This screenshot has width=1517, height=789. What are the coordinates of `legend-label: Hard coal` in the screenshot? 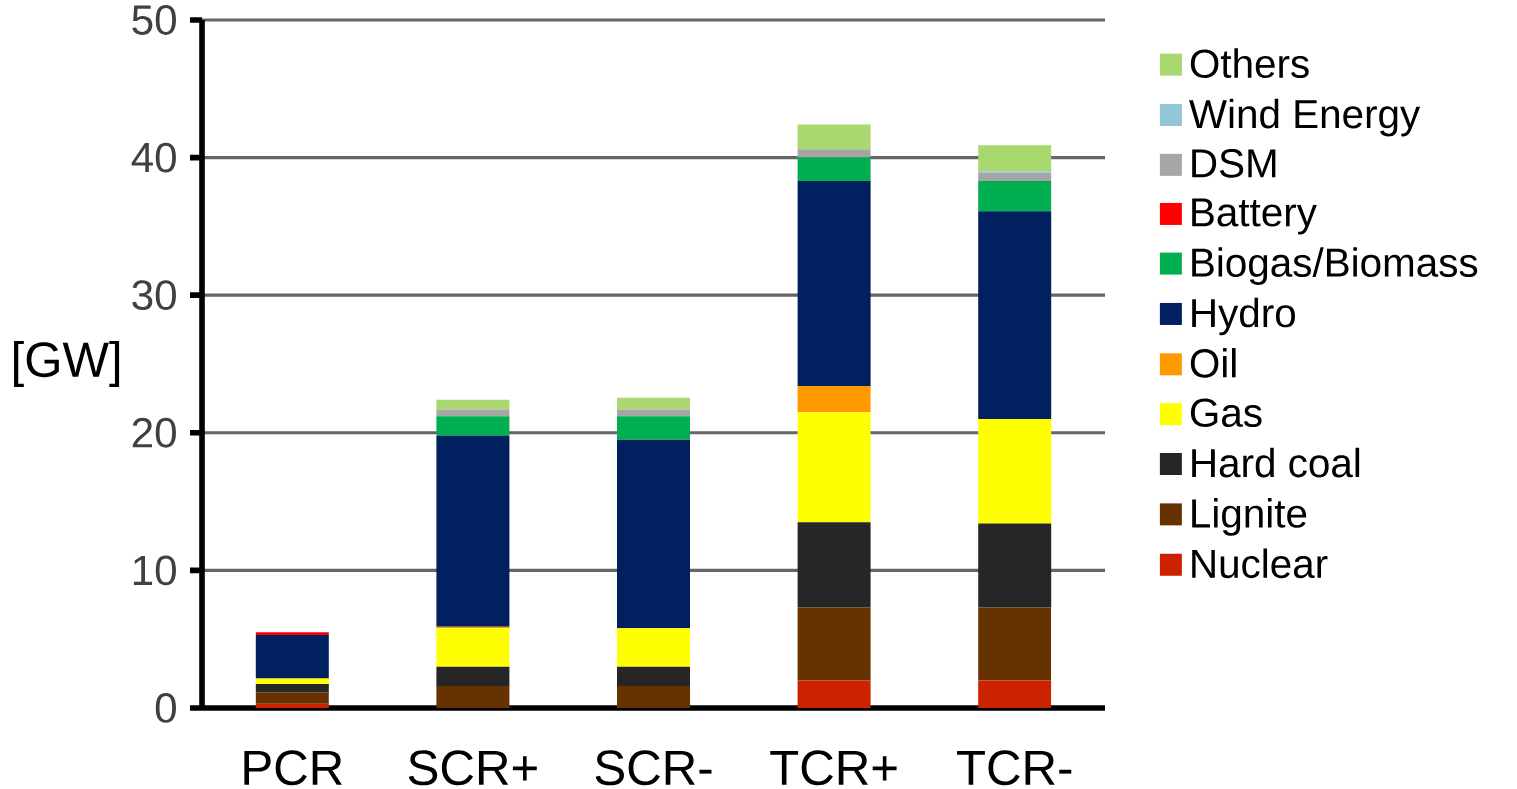 It's located at (1276, 462).